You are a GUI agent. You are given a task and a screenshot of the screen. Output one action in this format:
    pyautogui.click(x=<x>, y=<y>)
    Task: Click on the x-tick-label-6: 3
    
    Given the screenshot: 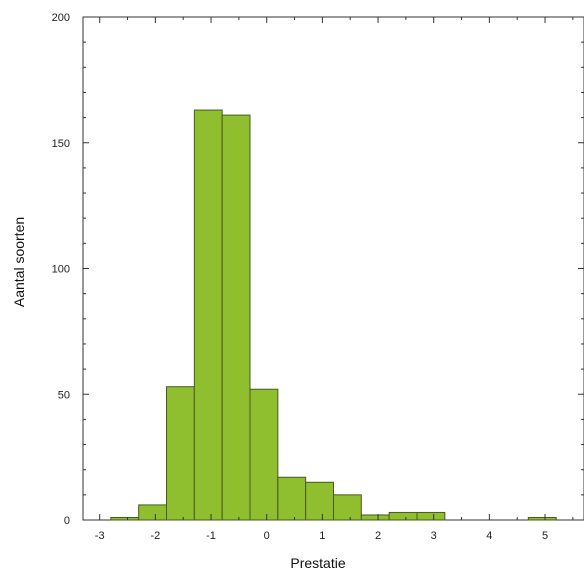 What is the action you would take?
    pyautogui.click(x=434, y=536)
    